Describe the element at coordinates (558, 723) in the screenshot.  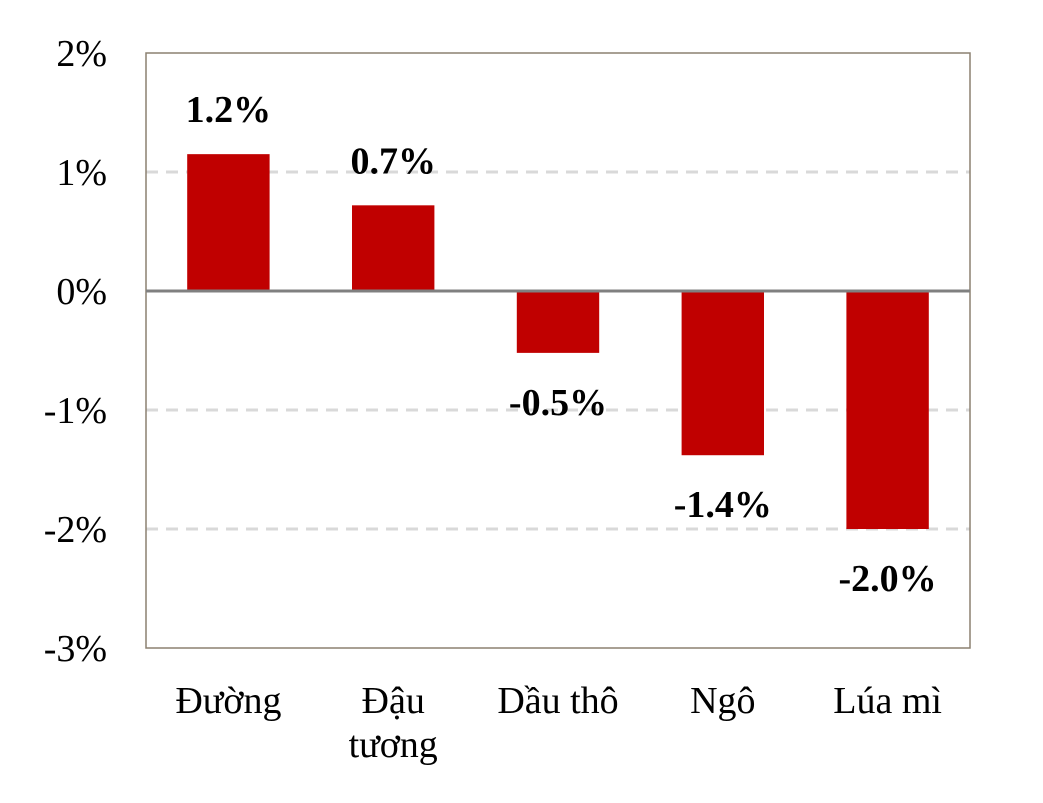
I see `x-axis-category-labels: Đường Đậu tương Dầu thô Ngô Lúa mì` at that location.